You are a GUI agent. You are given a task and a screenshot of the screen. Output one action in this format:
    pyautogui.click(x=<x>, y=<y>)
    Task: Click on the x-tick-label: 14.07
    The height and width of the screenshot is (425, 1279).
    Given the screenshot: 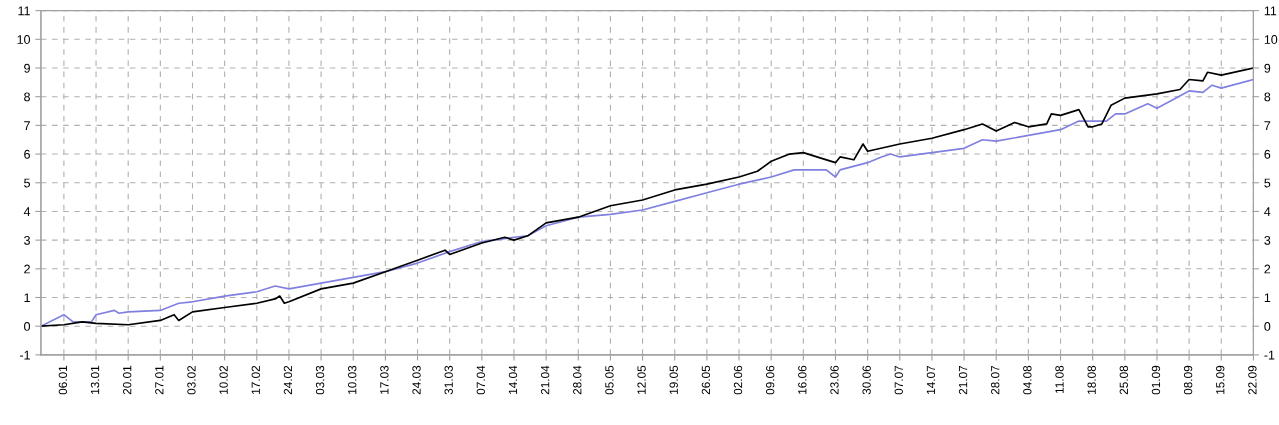 What is the action you would take?
    pyautogui.click(x=931, y=379)
    